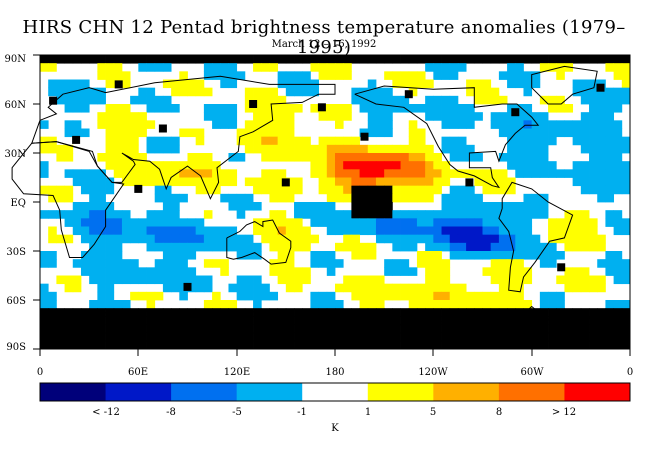 This screenshot has width=648, height=468. What do you see at coordinates (16, 105) in the screenshot?
I see `lat-label-60n: 60N` at bounding box center [16, 105].